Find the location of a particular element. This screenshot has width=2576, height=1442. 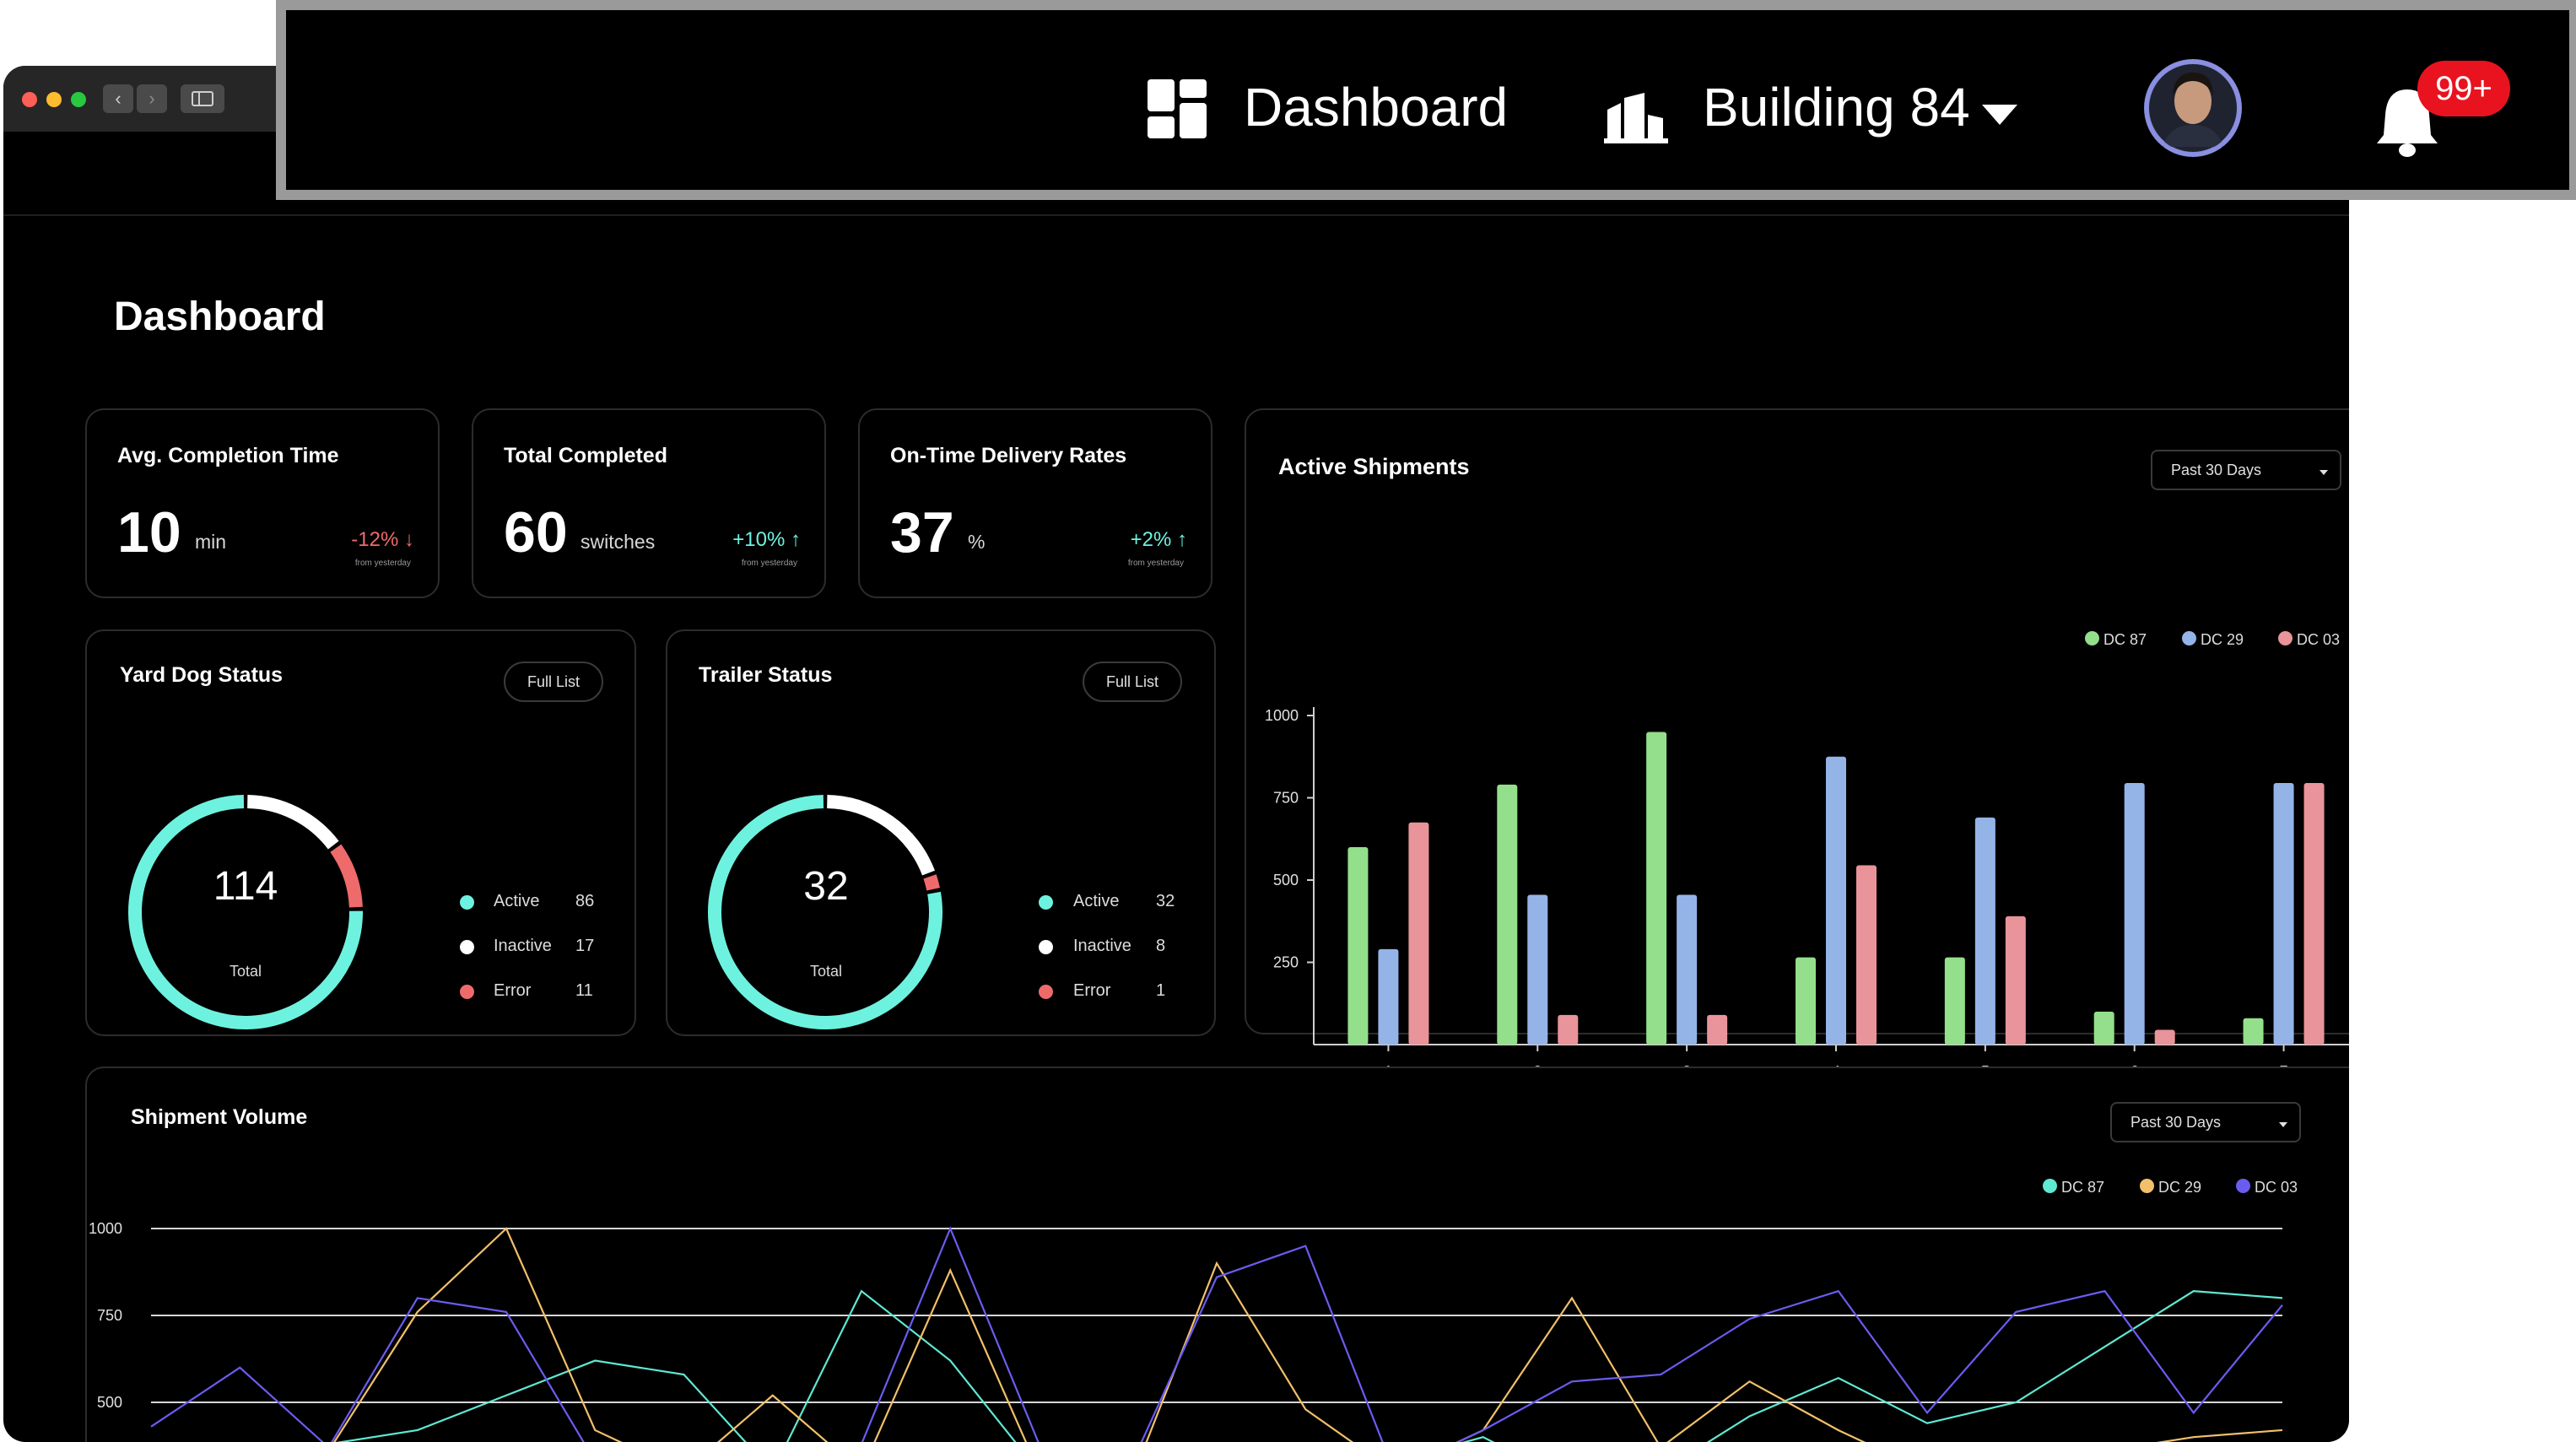

page-title: Dashboard is located at coordinates (220, 316).